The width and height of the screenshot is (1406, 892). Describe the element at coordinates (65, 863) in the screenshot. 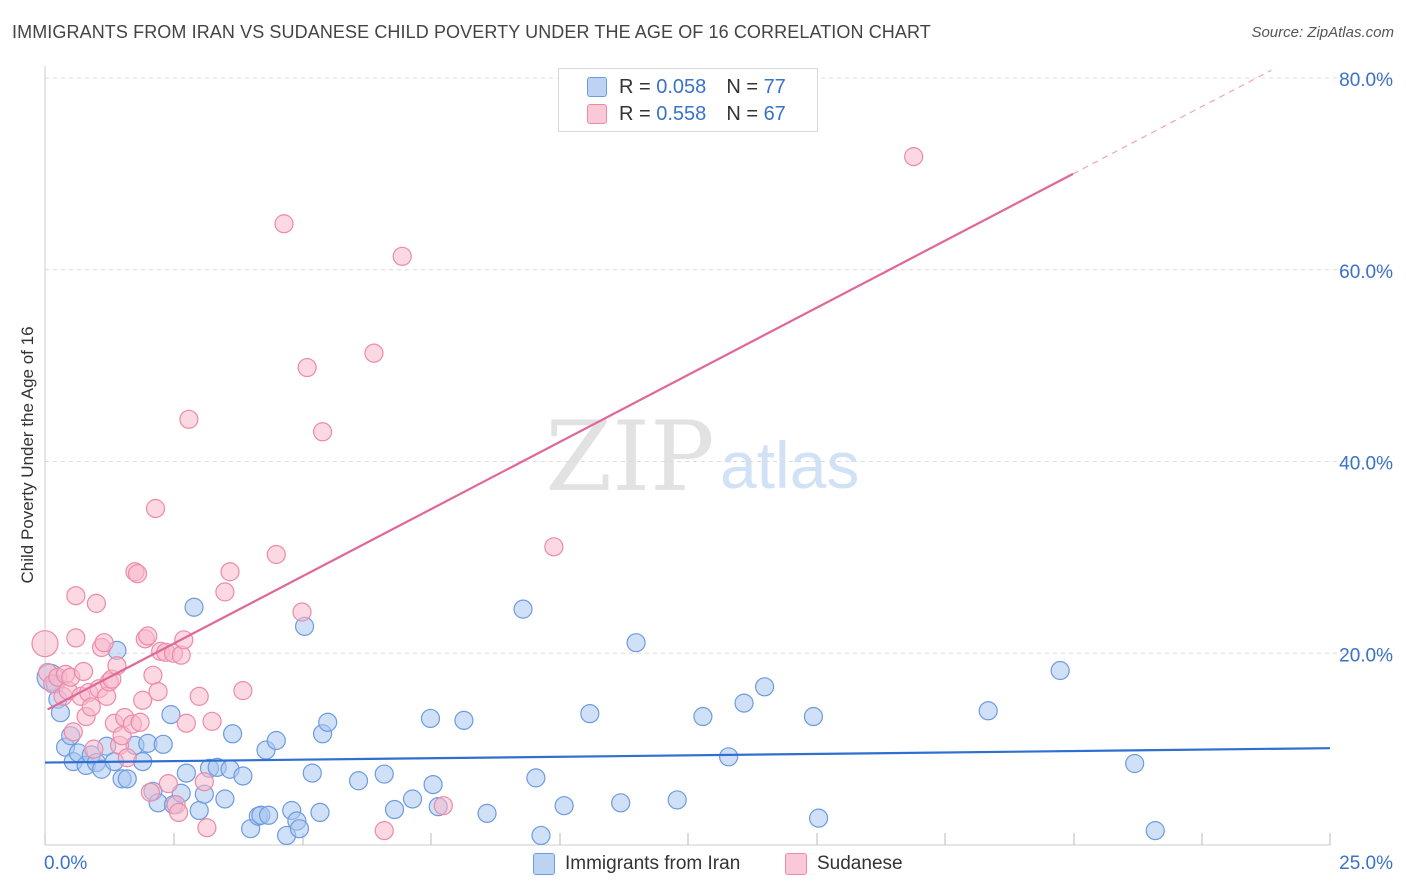

I see `x-tick-label: 0.0%` at that location.